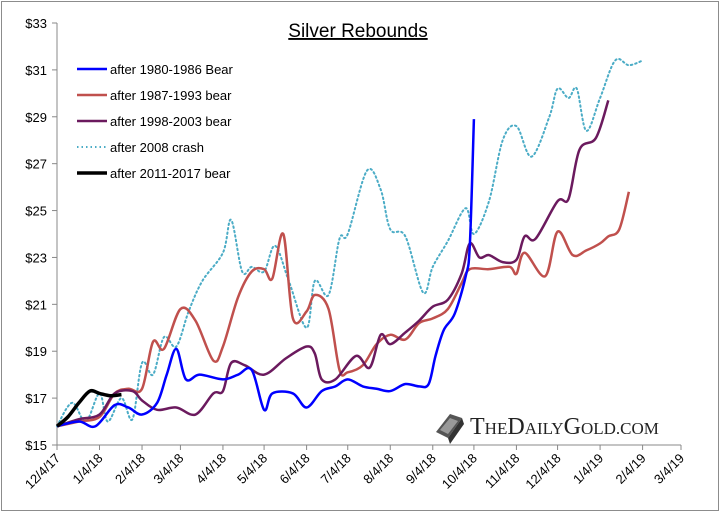 This screenshot has height=514, width=722. I want to click on y-tick-label: $21, so click(36, 304).